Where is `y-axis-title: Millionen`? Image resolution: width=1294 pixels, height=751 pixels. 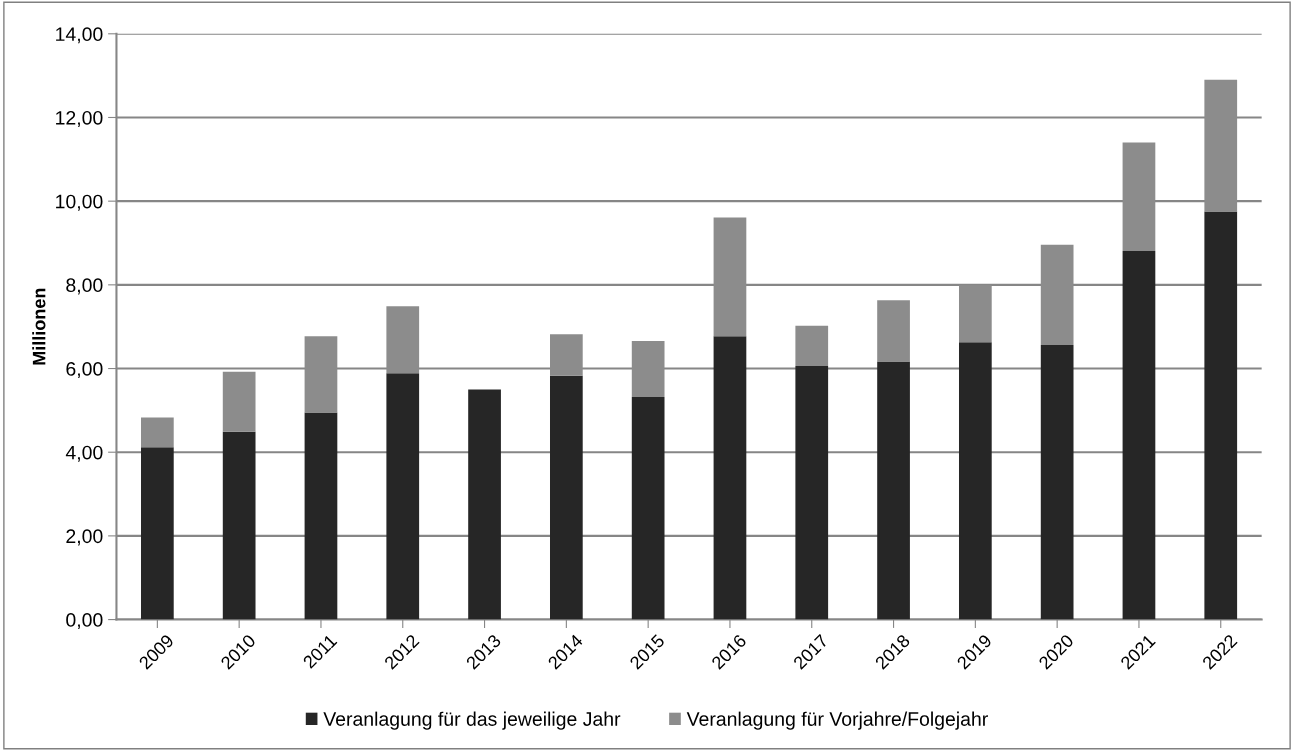 y-axis-title: Millionen is located at coordinates (39, 326).